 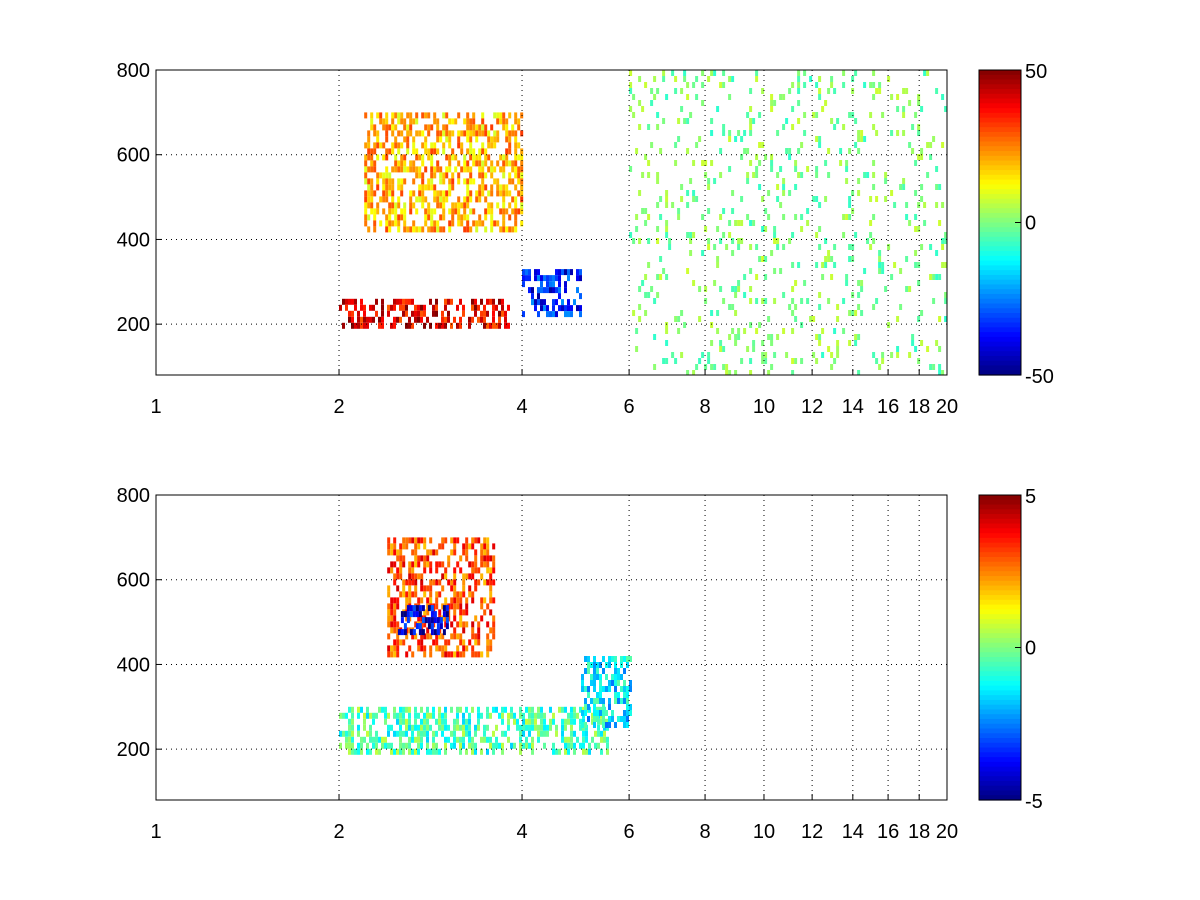 What do you see at coordinates (133, 71) in the screenshot?
I see `y-tick-label: 800` at bounding box center [133, 71].